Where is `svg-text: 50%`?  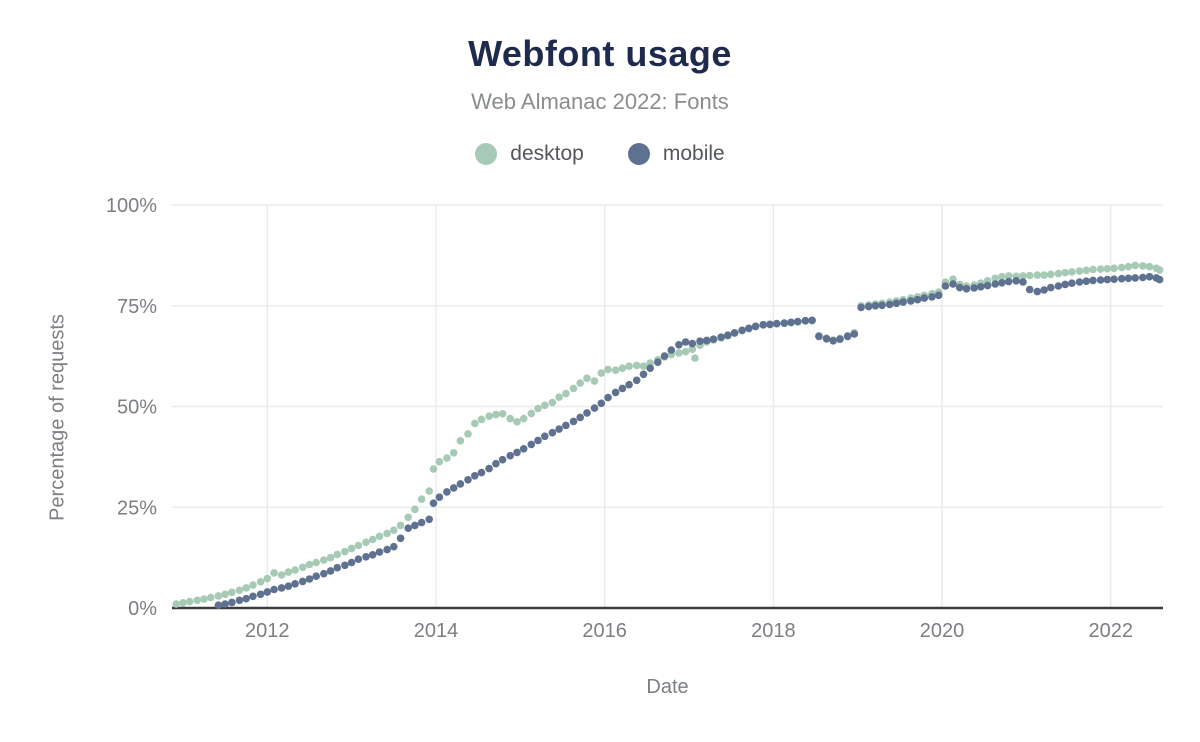 svg-text: 50% is located at coordinates (137, 408).